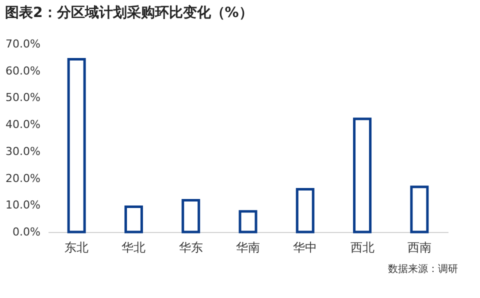 The width and height of the screenshot is (480, 298). Describe the element at coordinates (23, 71) in the screenshot. I see `y-tick-label: 60.0%` at that location.